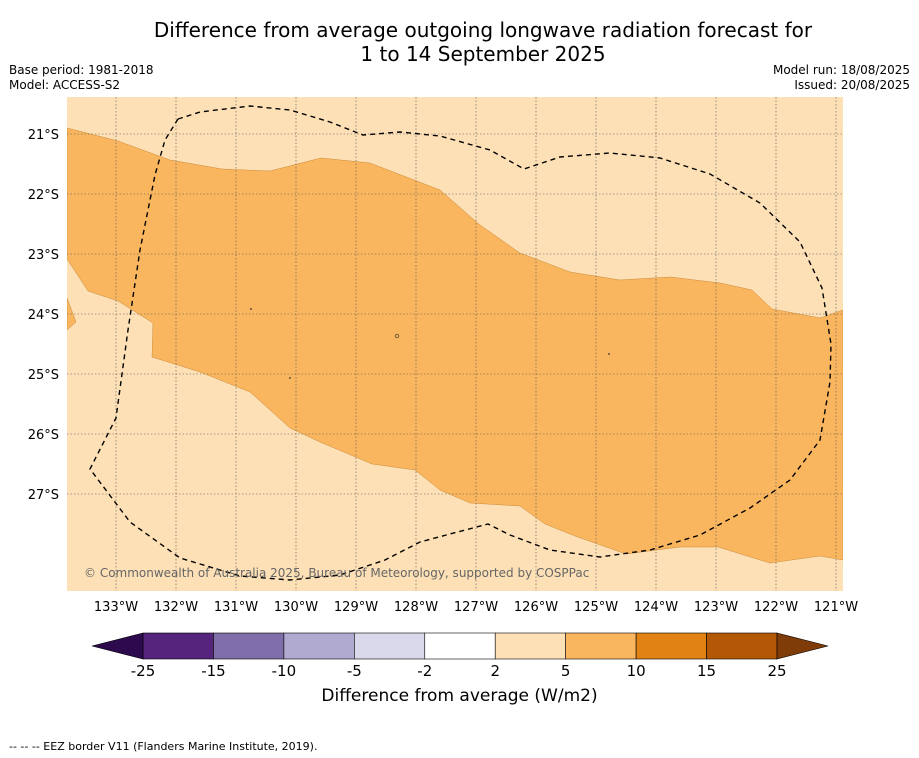 The height and width of the screenshot is (758, 919). What do you see at coordinates (636, 671) in the screenshot?
I see `colorbar-tick-label: 10` at bounding box center [636, 671].